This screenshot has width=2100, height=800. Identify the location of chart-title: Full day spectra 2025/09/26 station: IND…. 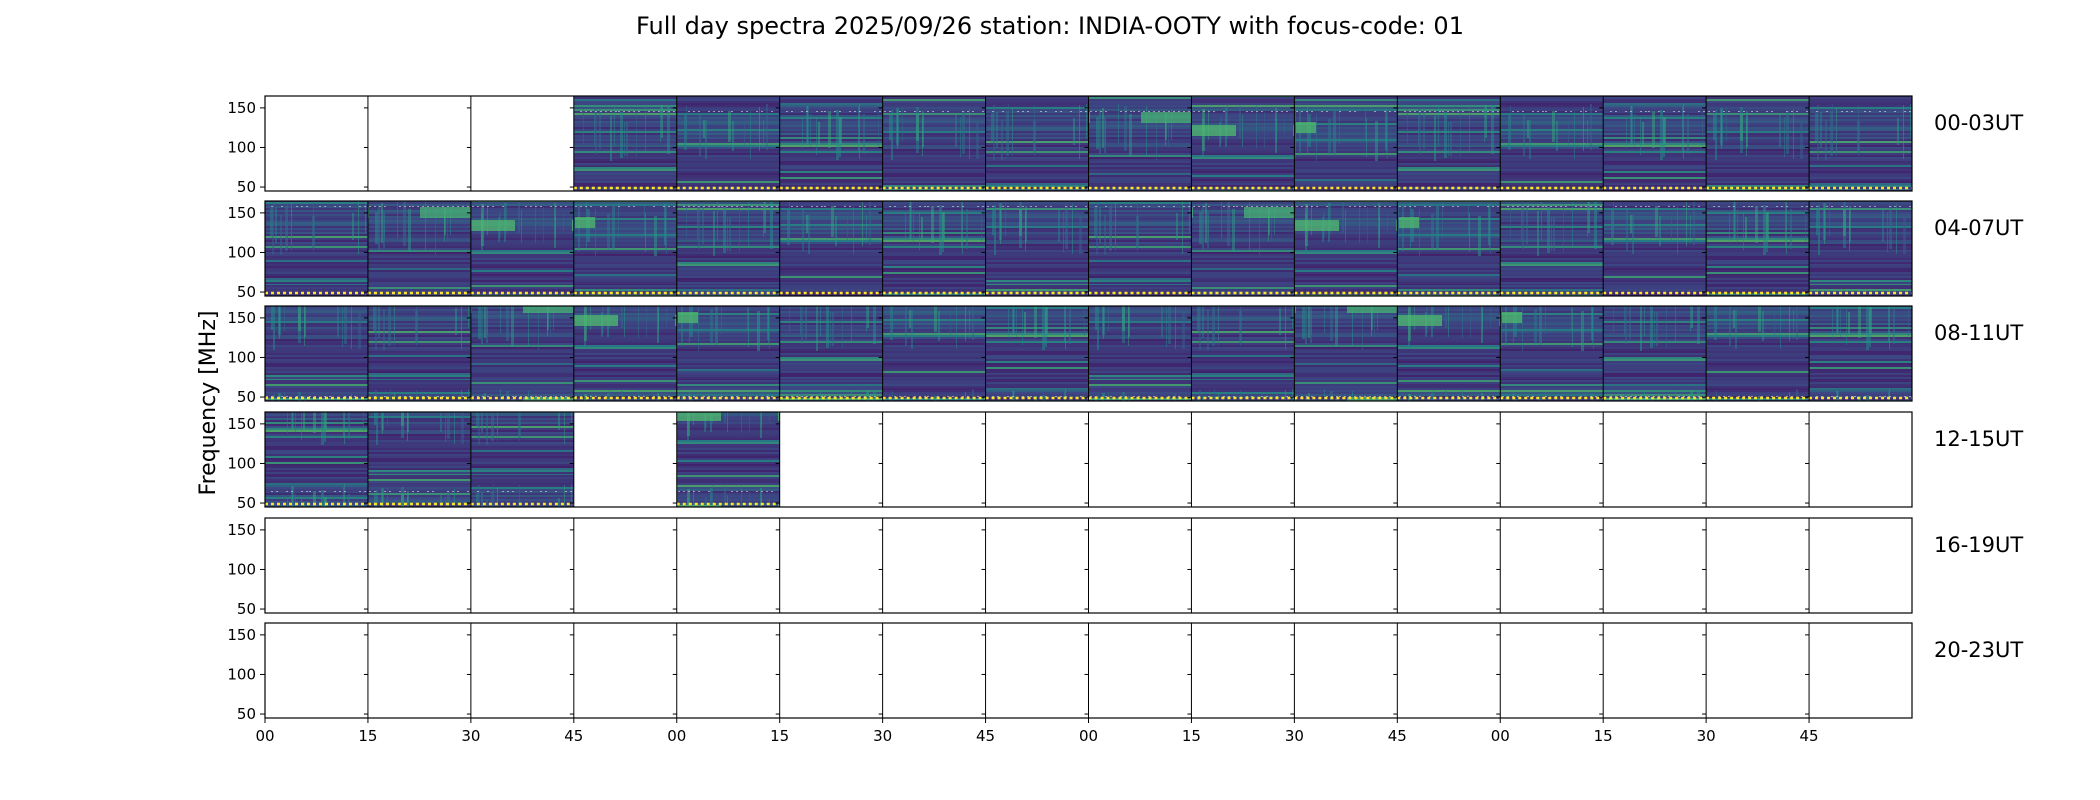
(1050, 26).